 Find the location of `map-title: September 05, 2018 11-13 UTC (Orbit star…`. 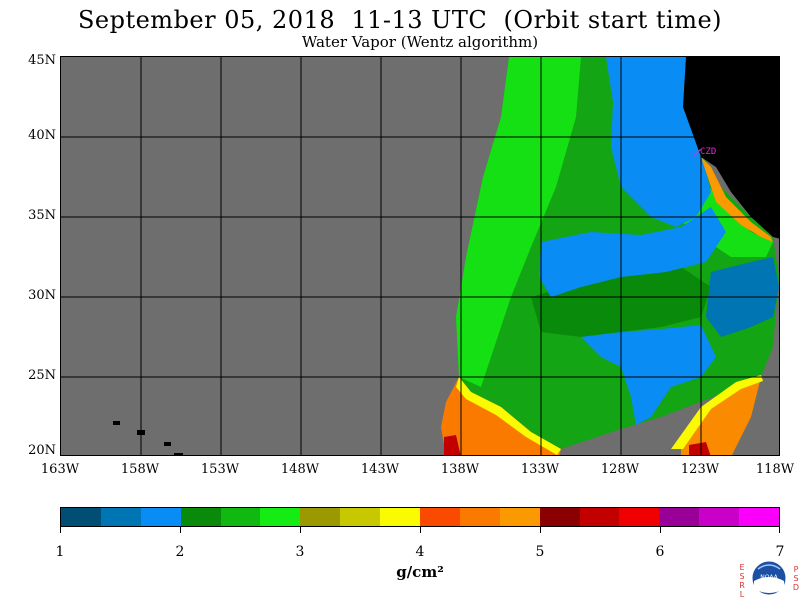

map-title: September 05, 2018 11-13 UTC (Orbit star… is located at coordinates (400, 20).